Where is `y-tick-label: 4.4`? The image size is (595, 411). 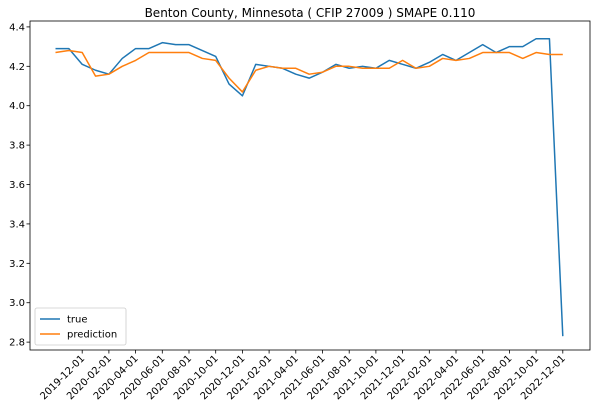
y-tick-label: 4.4 is located at coordinates (17, 27).